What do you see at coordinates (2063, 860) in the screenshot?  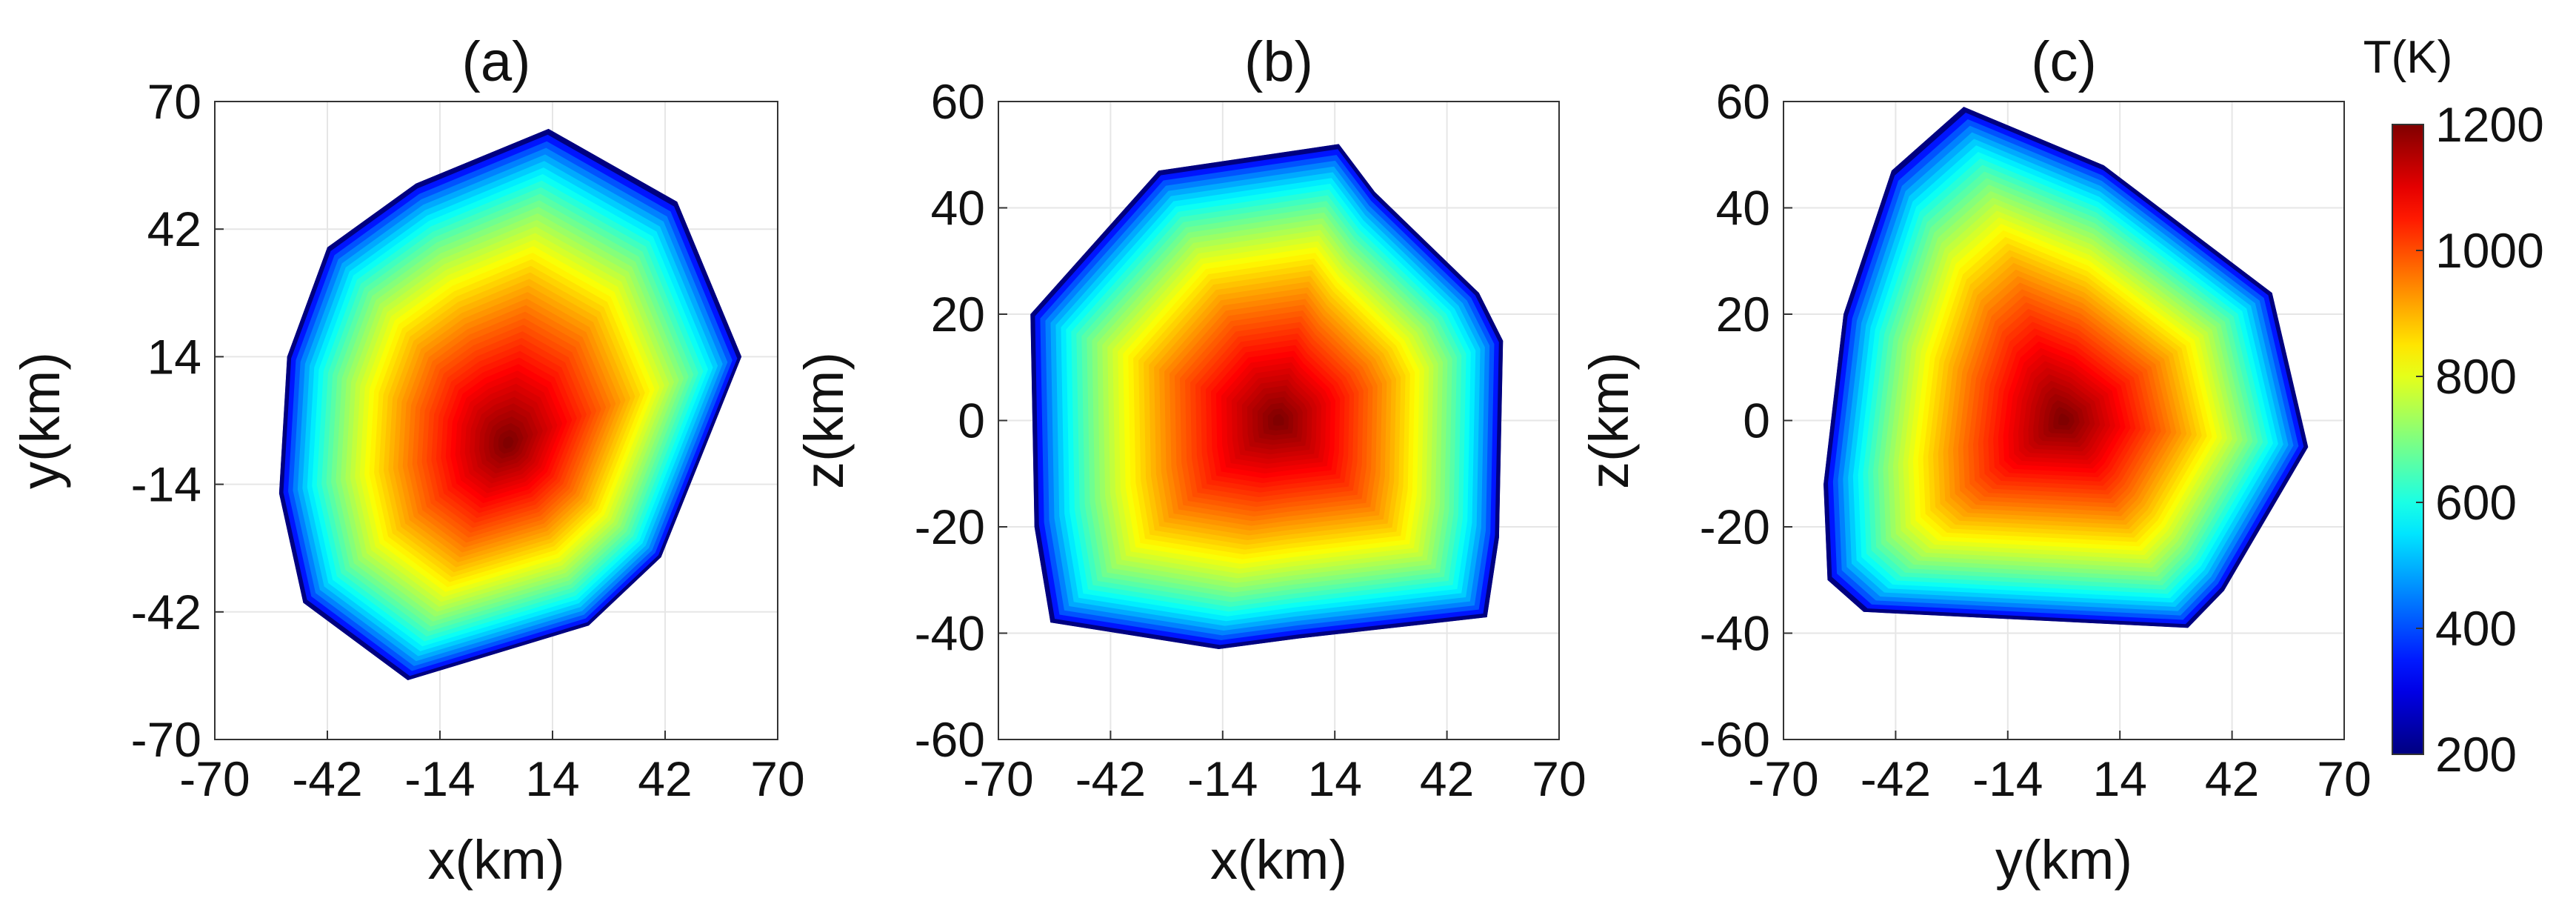 I see `x-axis-label: y(km)` at bounding box center [2063, 860].